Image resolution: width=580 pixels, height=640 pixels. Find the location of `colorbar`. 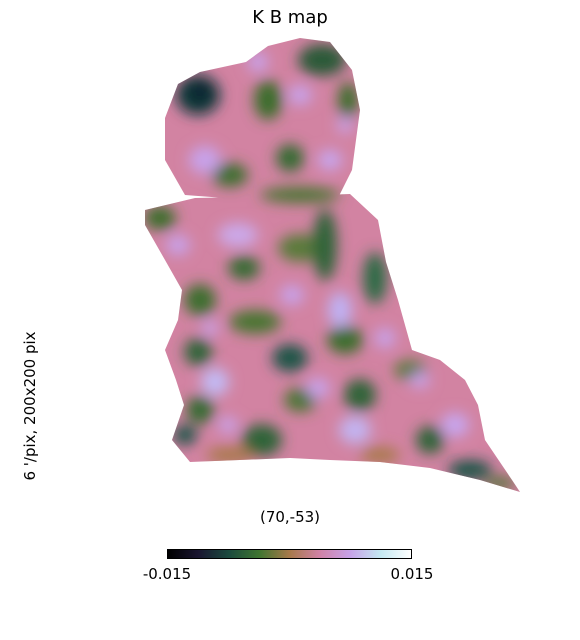

colorbar is located at coordinates (289, 554).